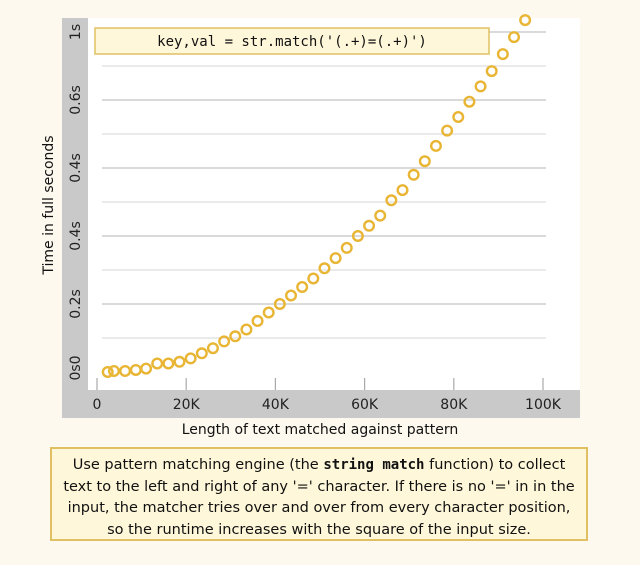  Describe the element at coordinates (374, 465) in the screenshot. I see `caption-code: string match` at that location.